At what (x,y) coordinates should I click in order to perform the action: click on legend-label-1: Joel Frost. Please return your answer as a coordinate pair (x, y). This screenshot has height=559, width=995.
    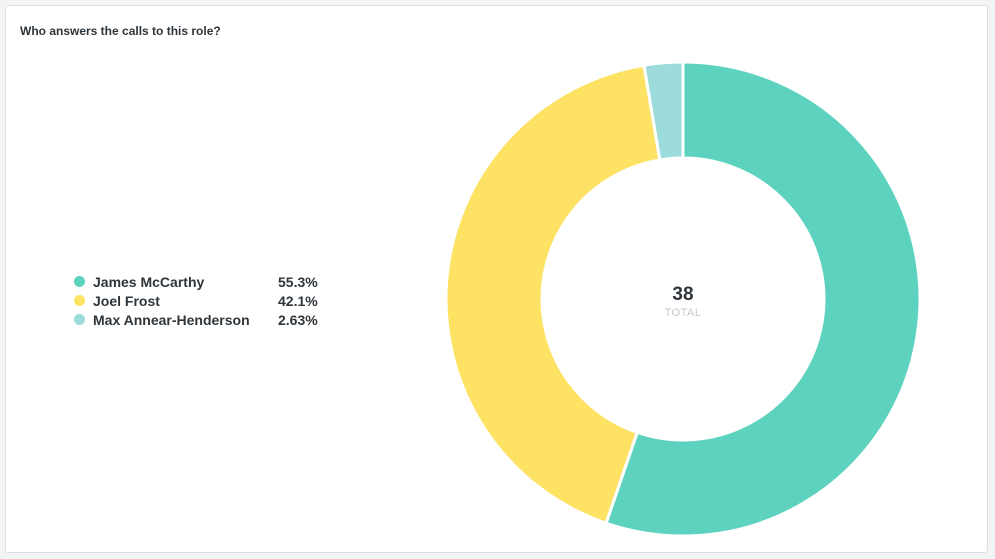
    Looking at the image, I should click on (126, 300).